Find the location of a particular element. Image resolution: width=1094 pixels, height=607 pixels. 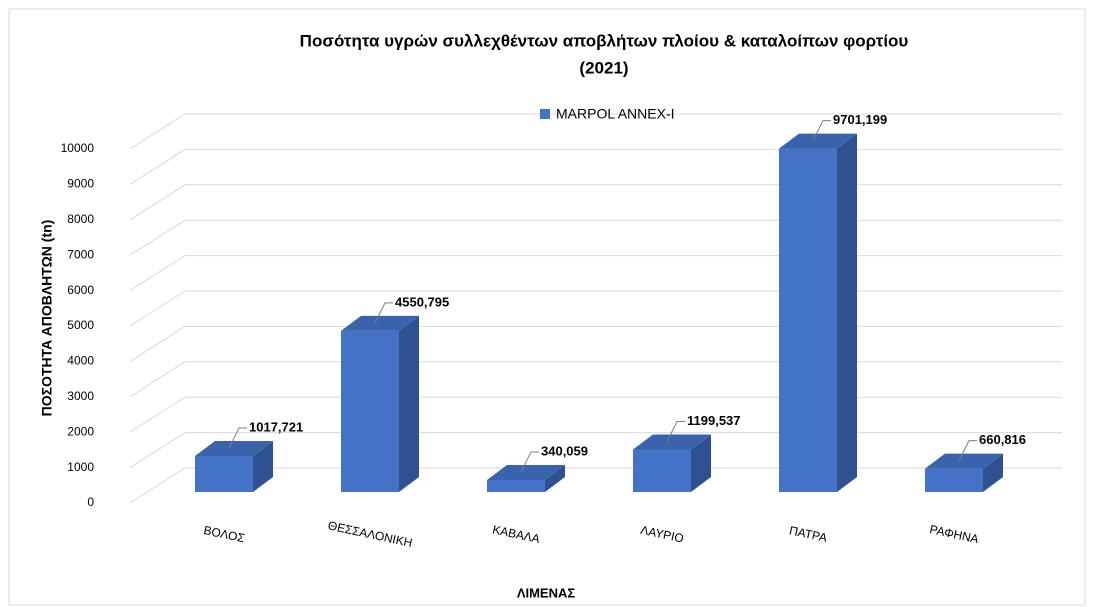

x-tick-label: ΘΕΣΣΑΛΟΝΙΚΗ is located at coordinates (370, 534).